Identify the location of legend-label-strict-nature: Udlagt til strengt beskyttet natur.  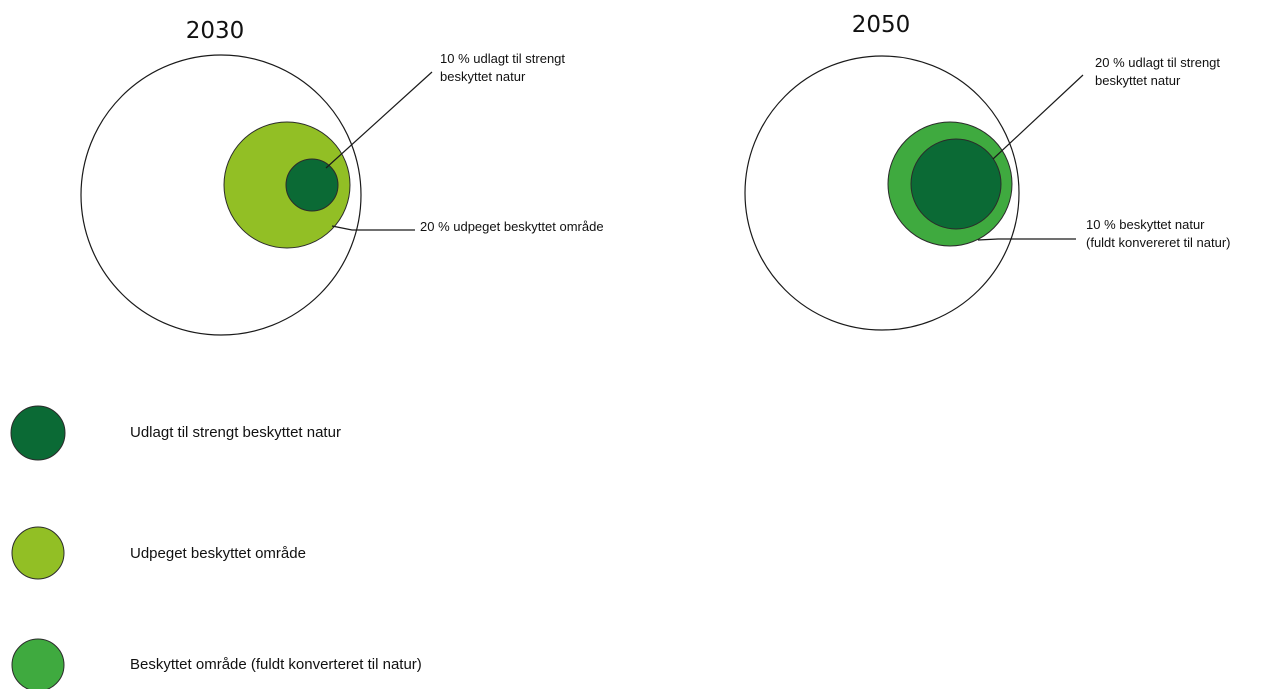
(235, 432).